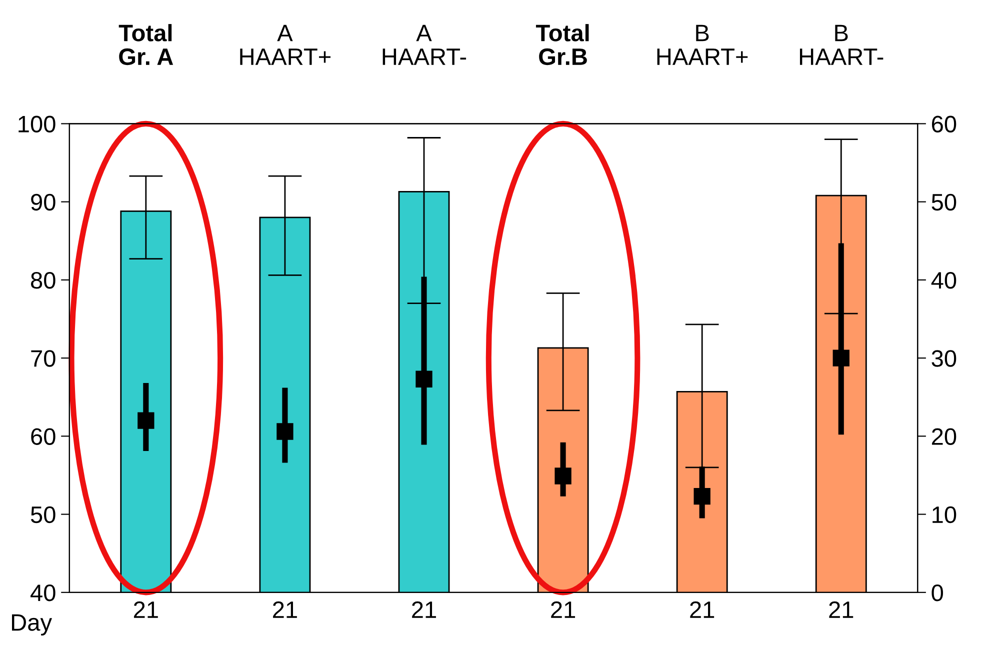 The height and width of the screenshot is (651, 992). What do you see at coordinates (944, 358) in the screenshot?
I see `y2-tick-label: 30` at bounding box center [944, 358].